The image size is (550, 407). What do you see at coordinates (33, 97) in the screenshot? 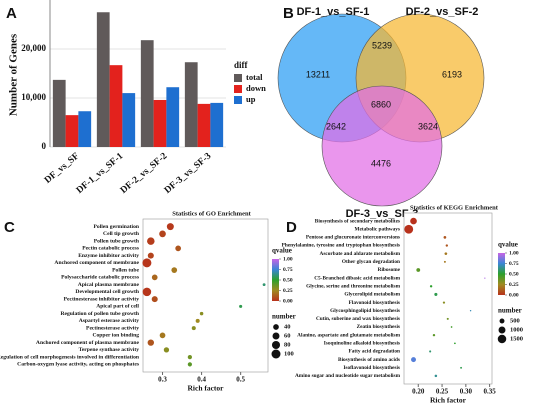
I see `y-tick-label: 10,000` at bounding box center [33, 97].